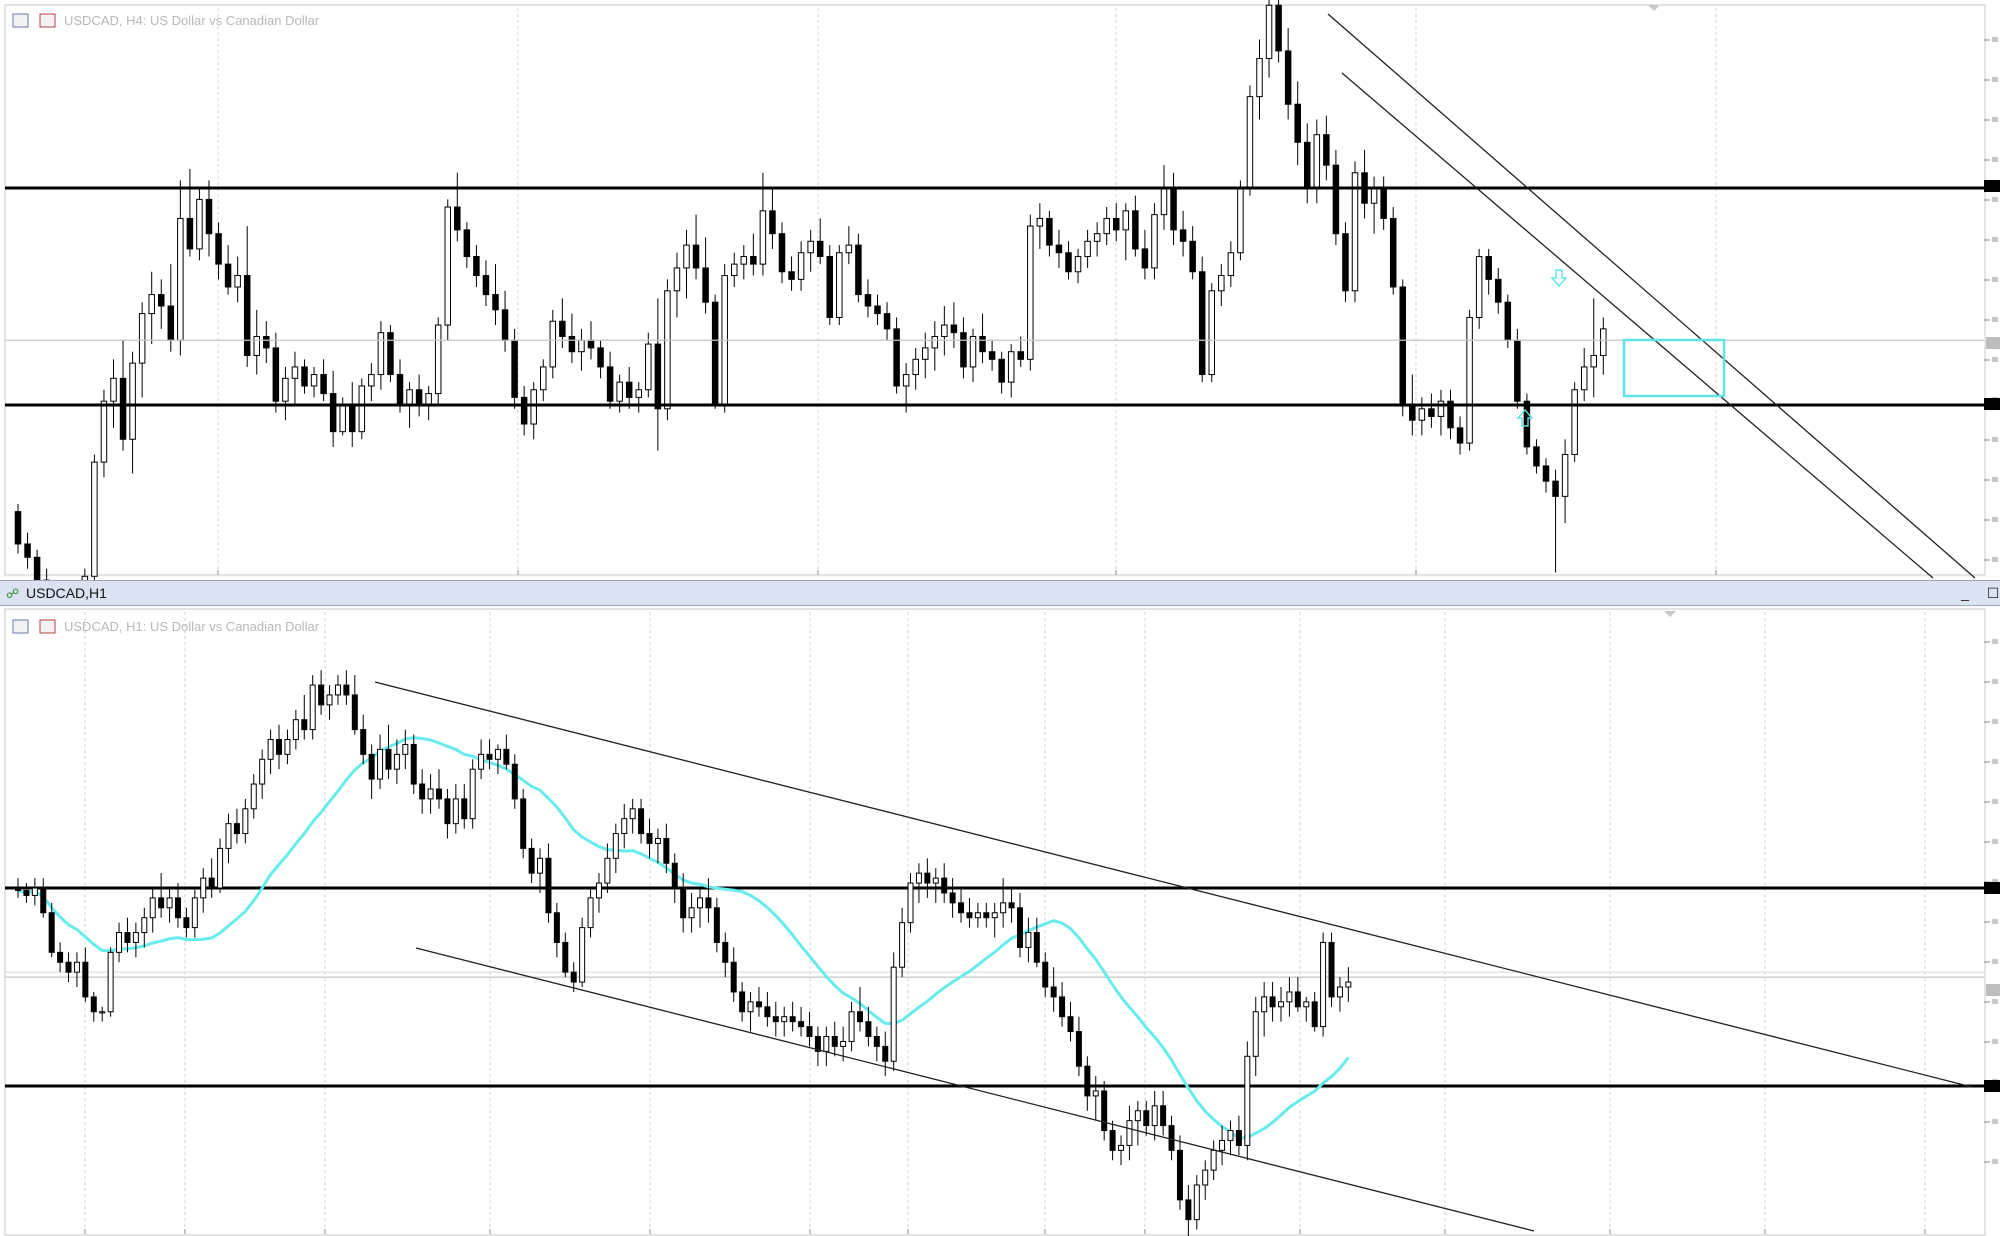 This screenshot has width=2000, height=1236. Describe the element at coordinates (1559, 278) in the screenshot. I see `down-arrow-icon` at that location.